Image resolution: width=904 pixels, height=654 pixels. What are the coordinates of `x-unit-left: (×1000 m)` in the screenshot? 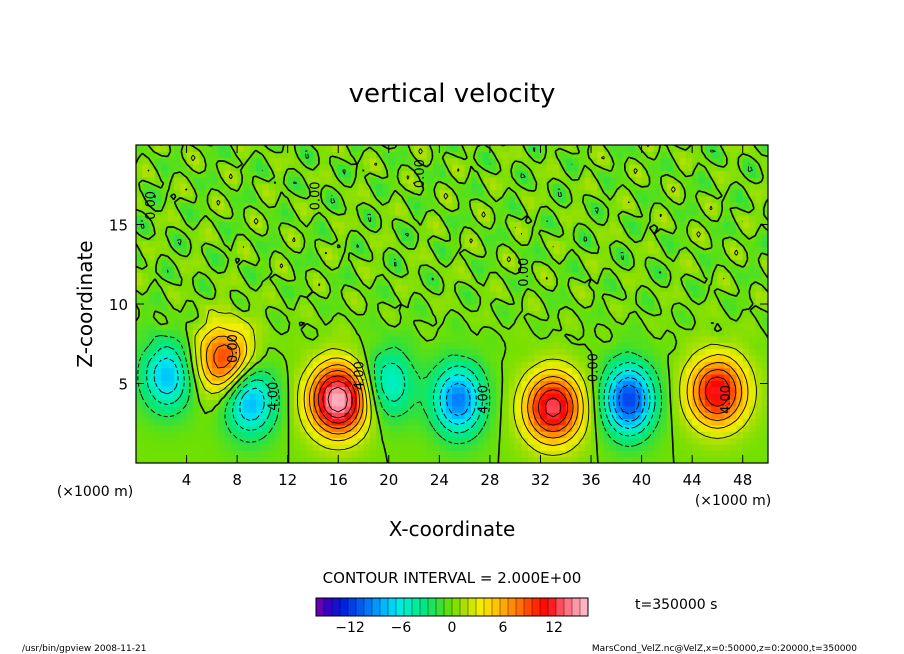 It's located at (95, 492).